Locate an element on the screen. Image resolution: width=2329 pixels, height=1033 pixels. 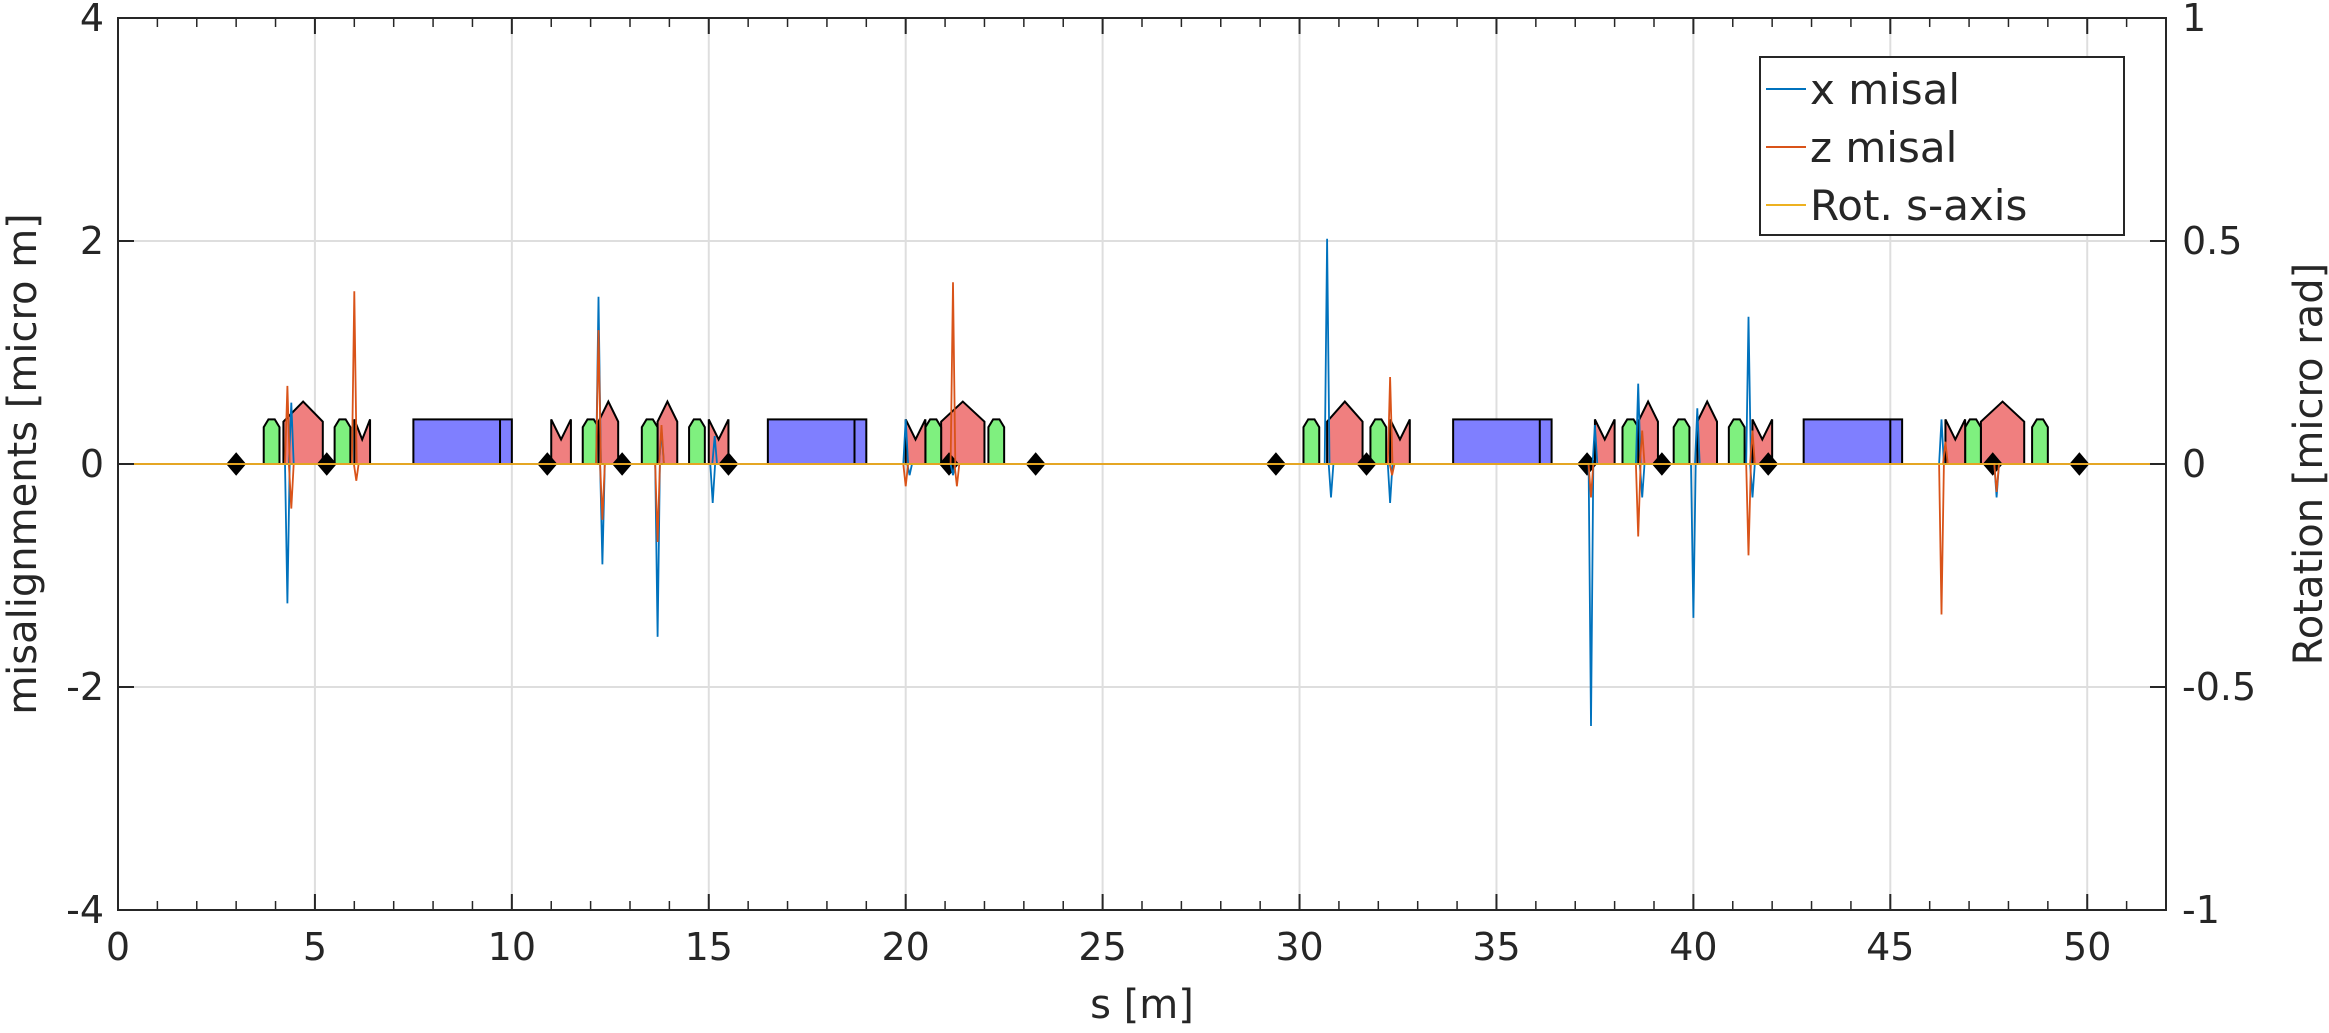
legend-entry-x-misal: x misal is located at coordinates (1885, 89).